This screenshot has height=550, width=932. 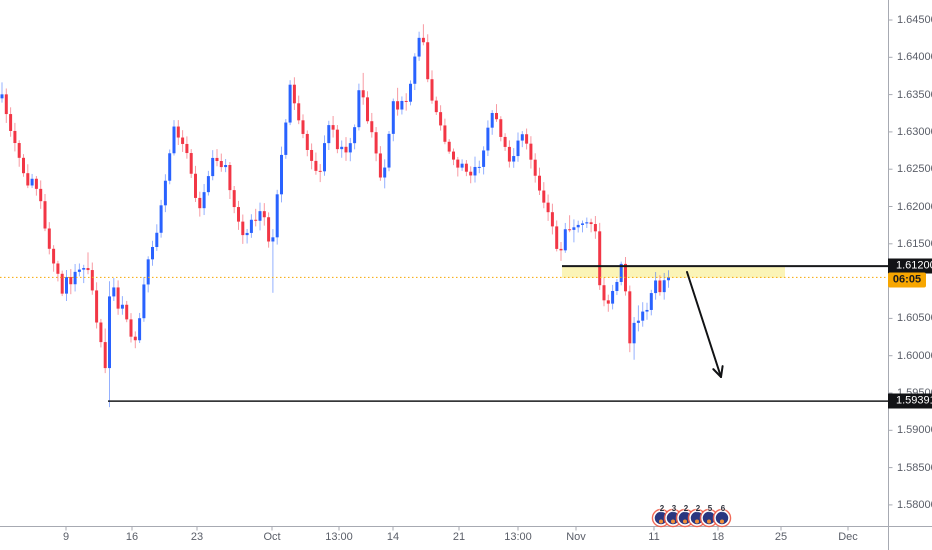 What do you see at coordinates (914, 355) in the screenshot?
I see `price-tick-label: 1.60000` at bounding box center [914, 355].